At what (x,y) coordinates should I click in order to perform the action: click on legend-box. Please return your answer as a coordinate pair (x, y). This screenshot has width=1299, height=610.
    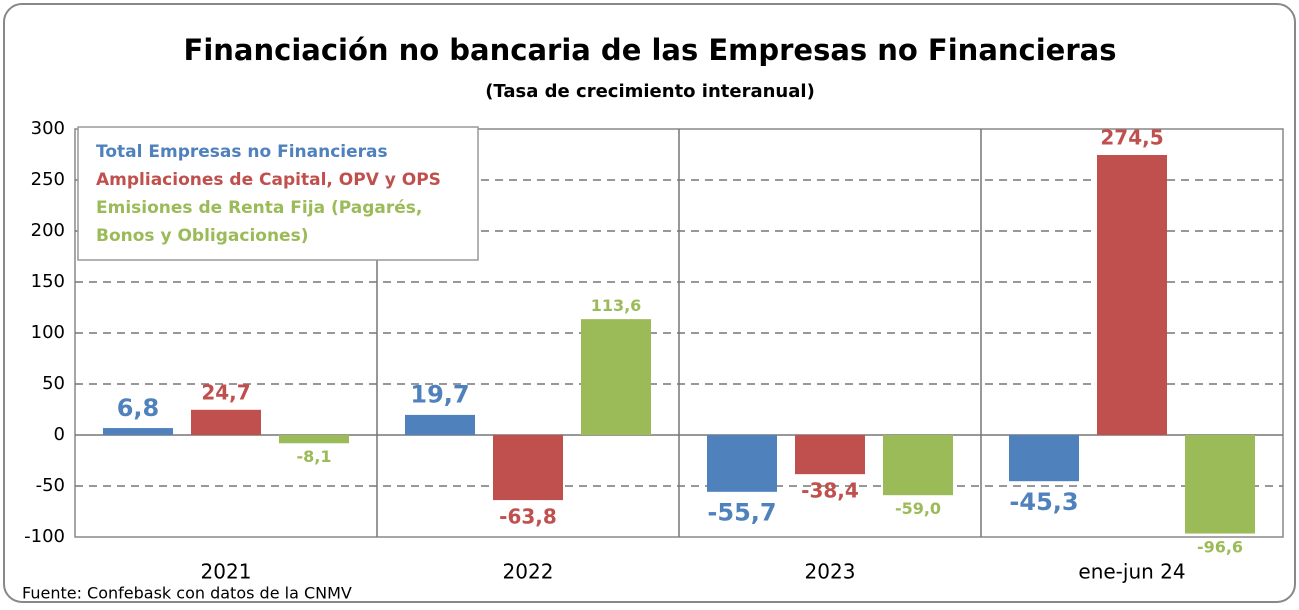
    Looking at the image, I should click on (278, 193).